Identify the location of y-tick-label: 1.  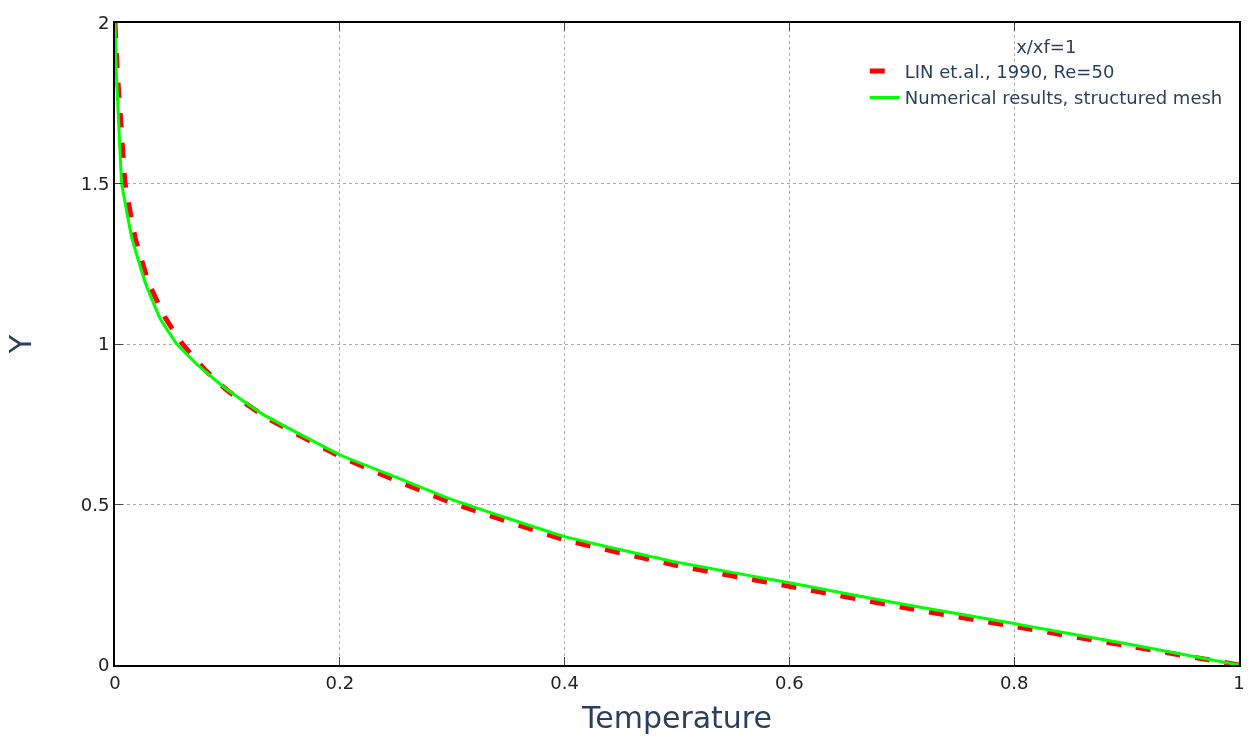
(103, 344).